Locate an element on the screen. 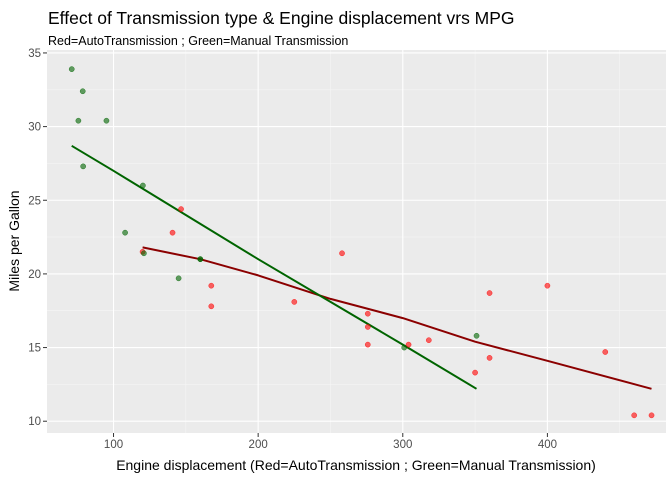  y-tick-label: 35 is located at coordinates (34, 54).